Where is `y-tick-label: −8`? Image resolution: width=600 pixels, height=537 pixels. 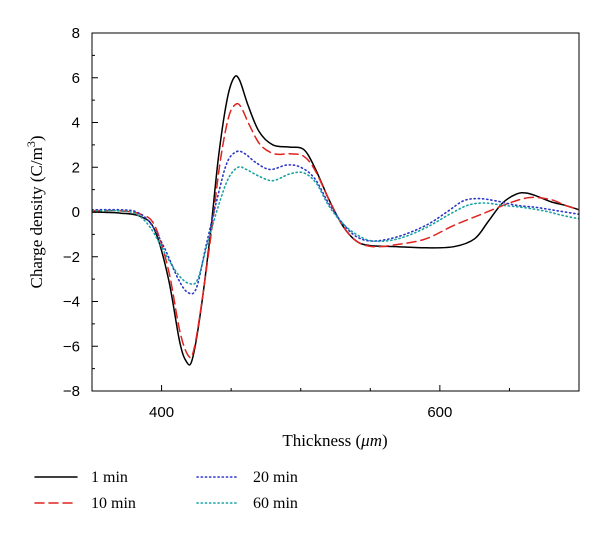 y-tick-label: −8 is located at coordinates (71, 391).